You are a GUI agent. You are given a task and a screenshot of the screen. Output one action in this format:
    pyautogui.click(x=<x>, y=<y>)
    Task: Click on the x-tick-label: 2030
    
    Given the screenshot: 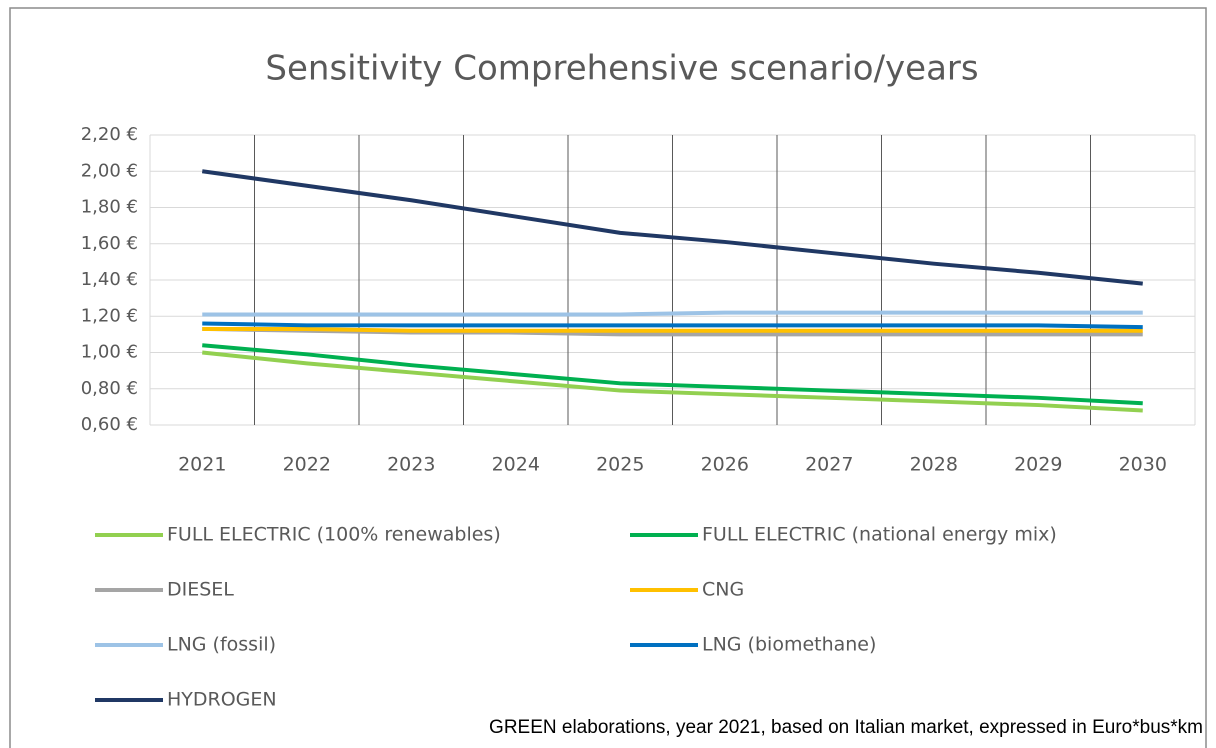 What is the action you would take?
    pyautogui.click(x=1143, y=465)
    